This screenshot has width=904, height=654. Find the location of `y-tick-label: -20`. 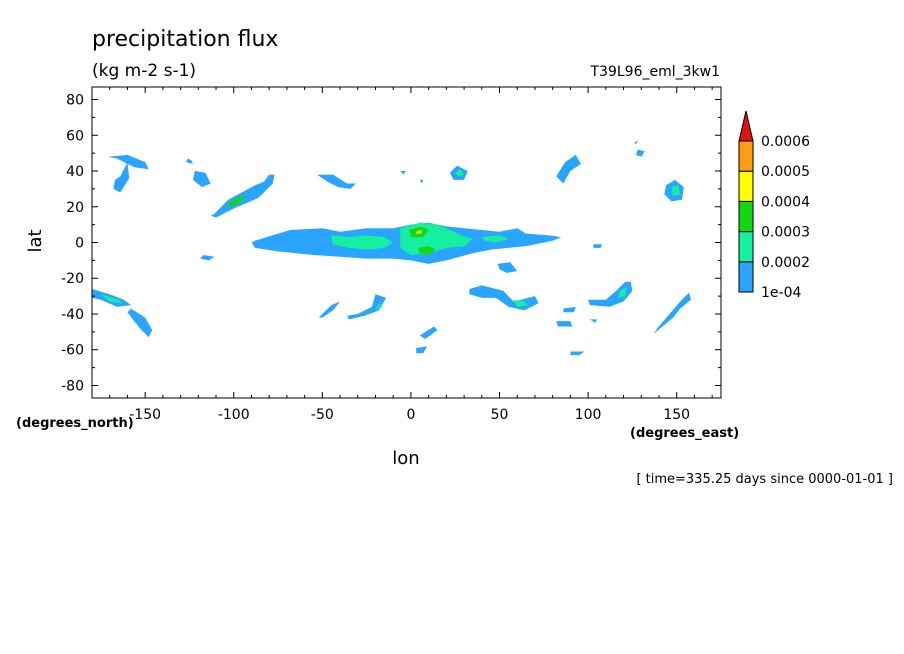

y-tick-label: -20 is located at coordinates (72, 279).